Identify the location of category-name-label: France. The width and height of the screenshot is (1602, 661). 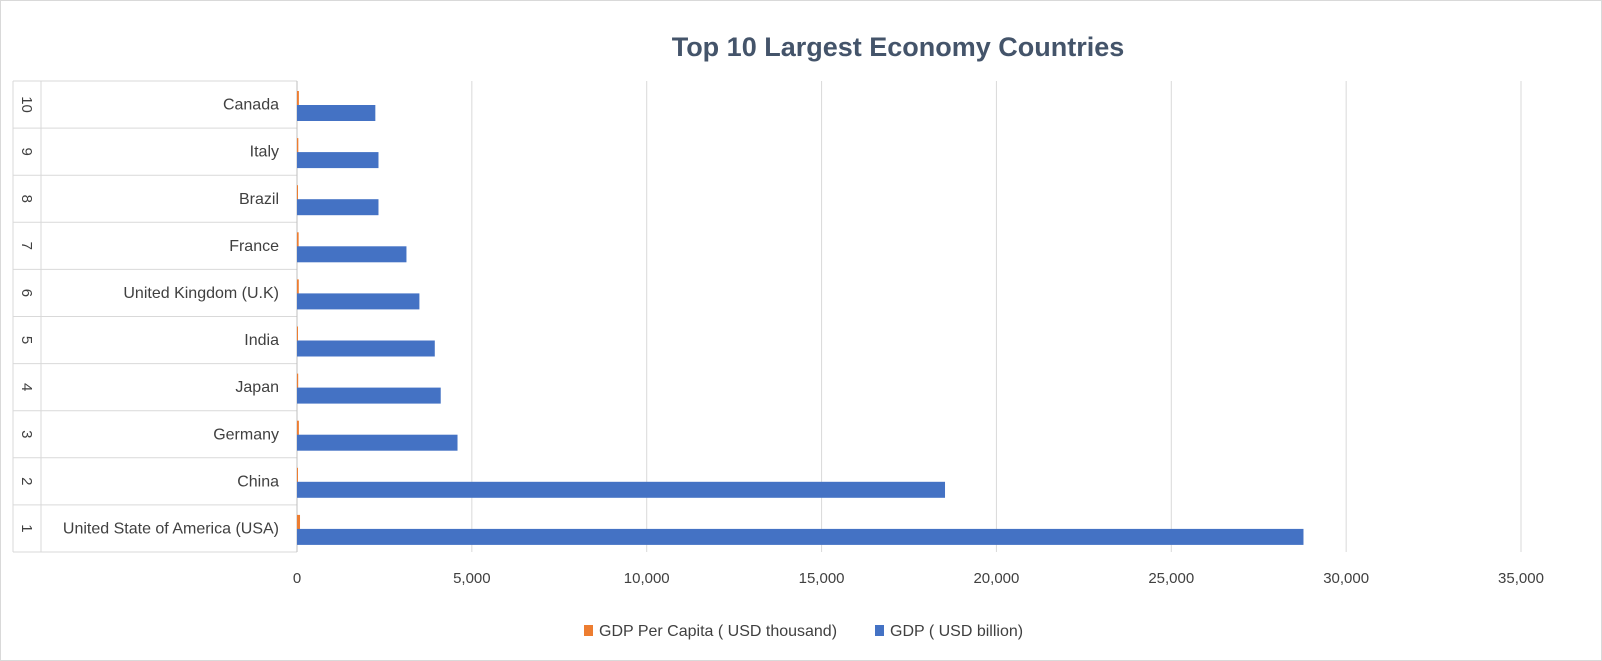
(254, 246).